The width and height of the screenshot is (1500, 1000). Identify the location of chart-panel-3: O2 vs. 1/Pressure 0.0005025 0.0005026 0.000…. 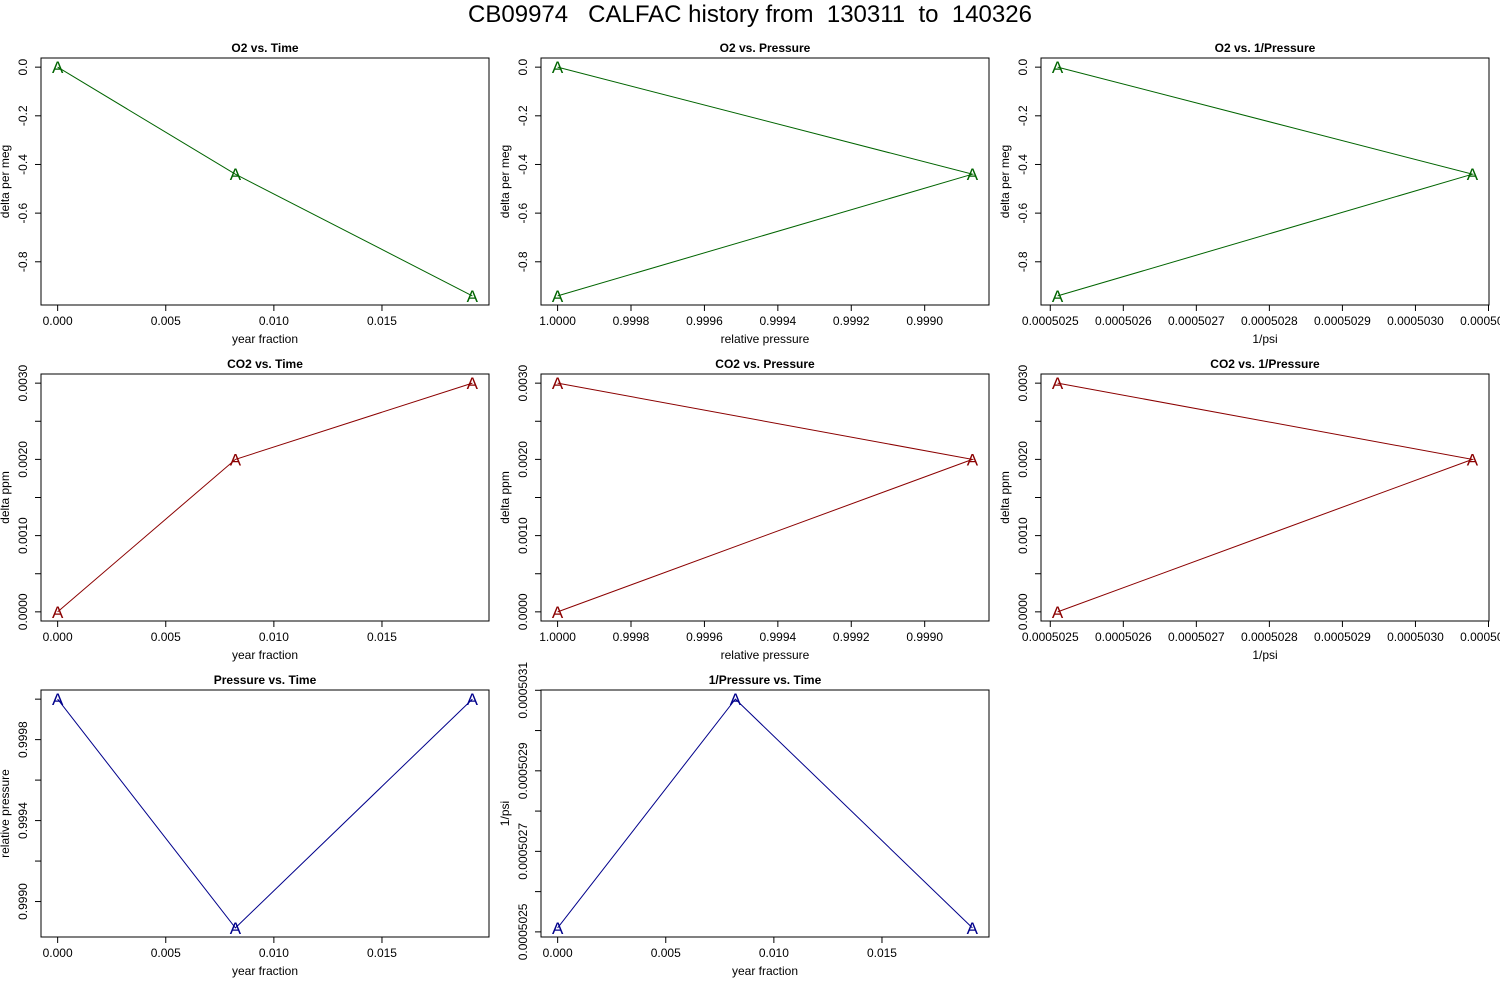
(1249, 193).